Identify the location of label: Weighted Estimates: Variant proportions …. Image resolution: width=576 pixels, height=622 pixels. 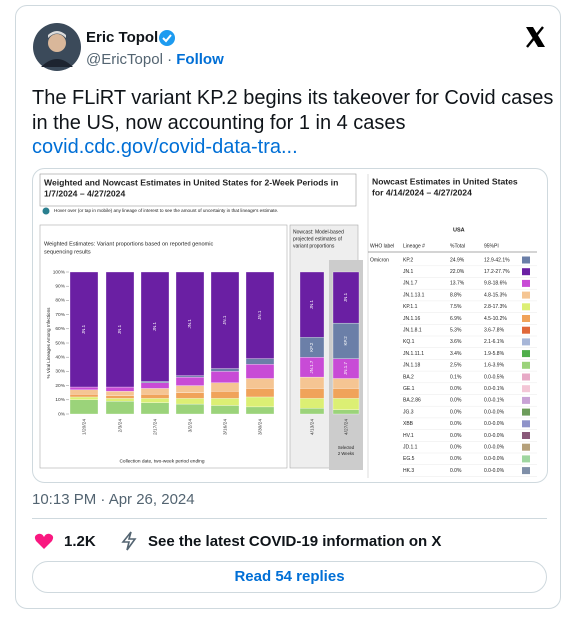
(128, 244).